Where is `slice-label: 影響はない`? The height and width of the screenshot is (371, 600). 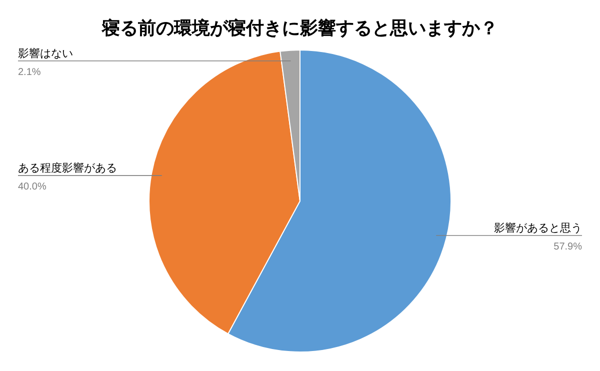 slice-label: 影響はない is located at coordinates (45, 53).